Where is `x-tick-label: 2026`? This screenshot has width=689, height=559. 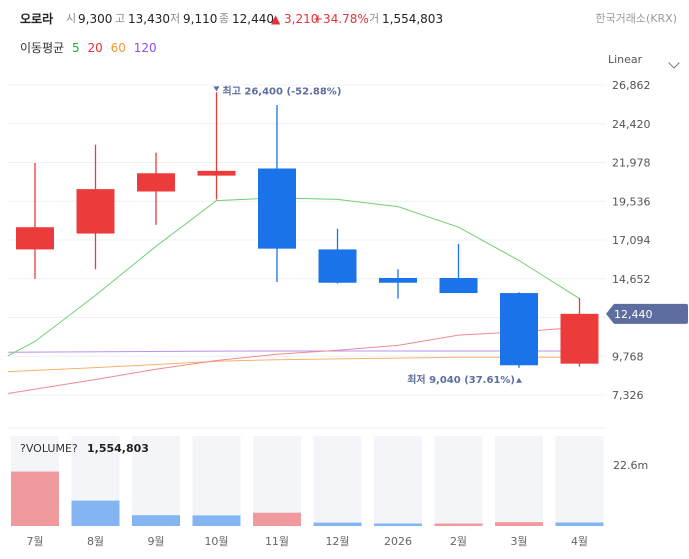 x-tick-label: 2026 is located at coordinates (398, 541).